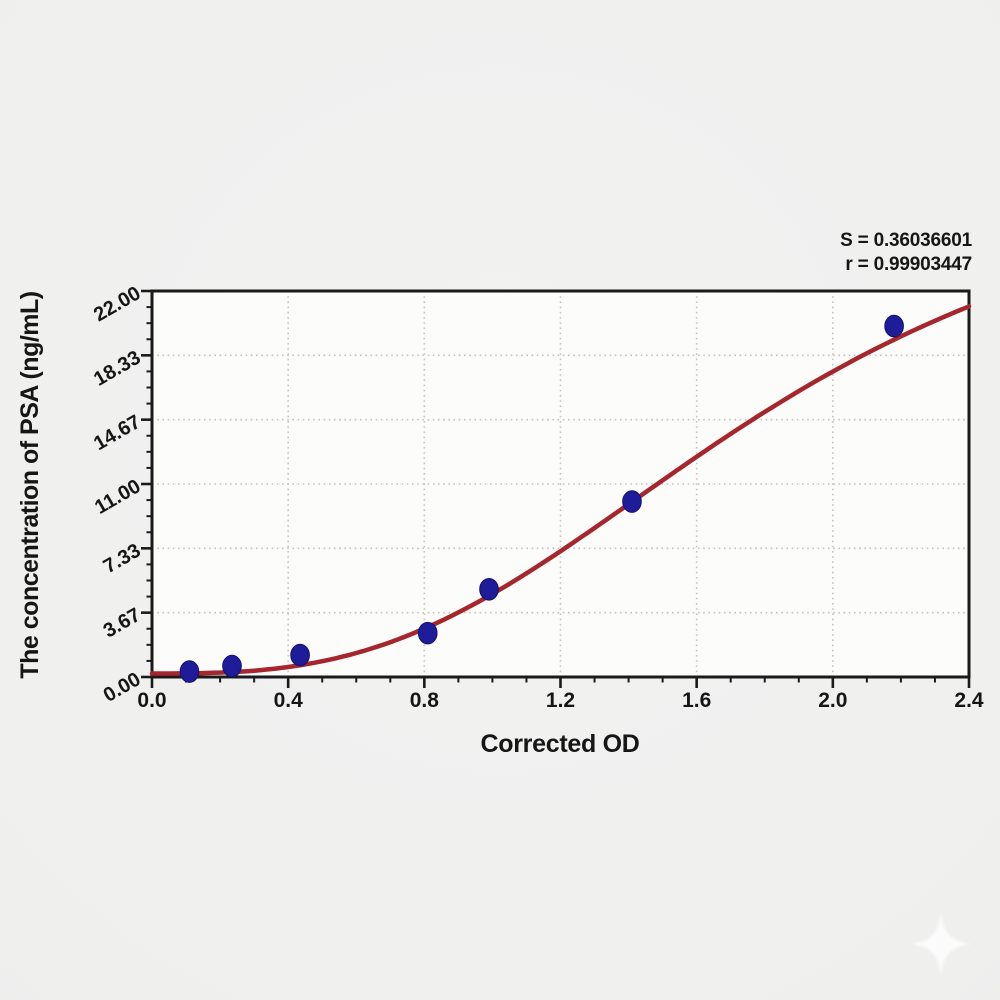 The width and height of the screenshot is (1000, 1000). I want to click on y-tick-label: 14.67, so click(117, 433).